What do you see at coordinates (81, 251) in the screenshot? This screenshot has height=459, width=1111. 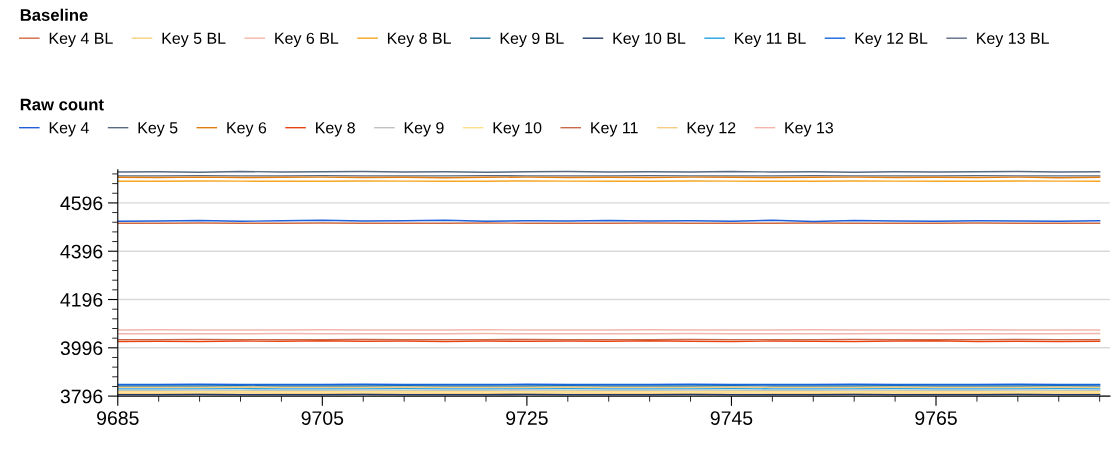 I see `y-tick-label: 4396` at bounding box center [81, 251].